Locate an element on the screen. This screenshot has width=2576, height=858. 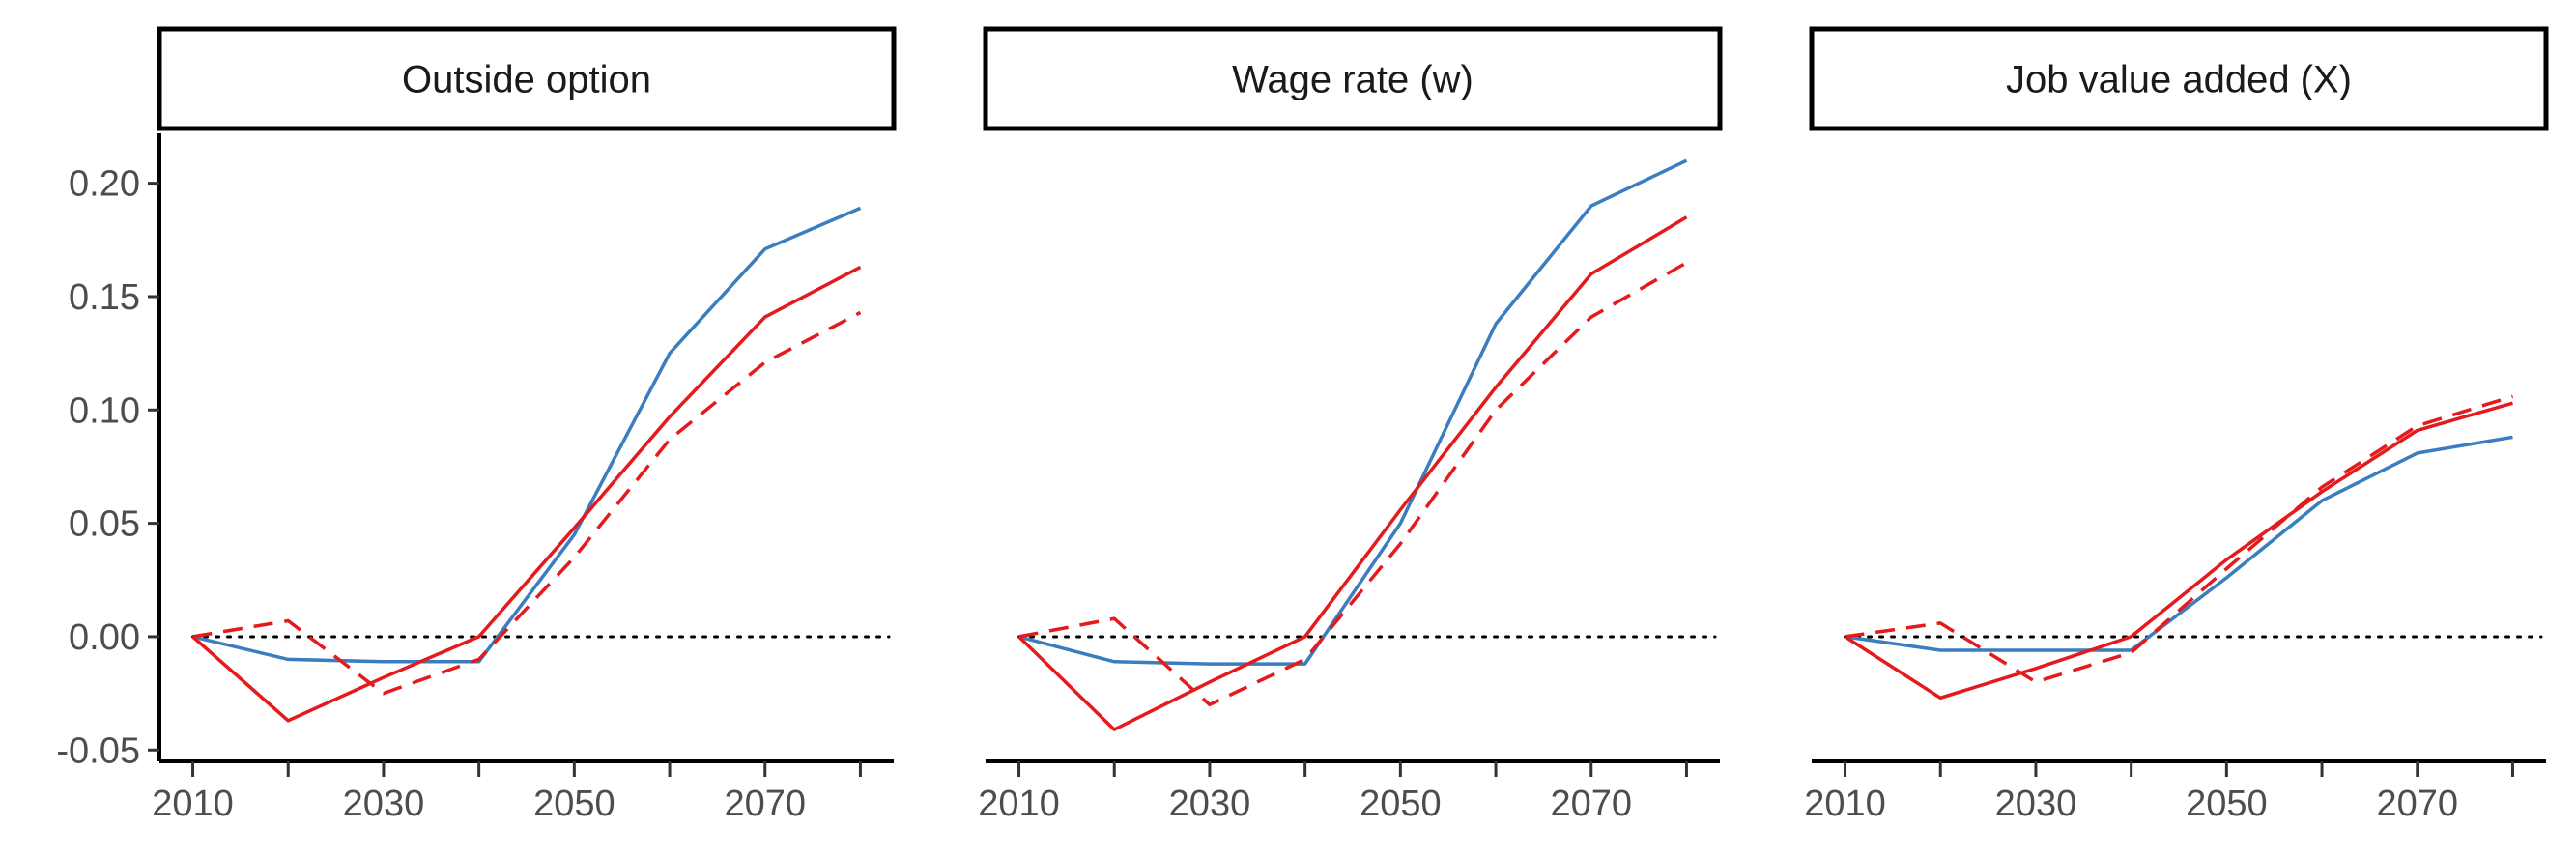
facet-strip-label: Job value added (X) is located at coordinates (2179, 80).